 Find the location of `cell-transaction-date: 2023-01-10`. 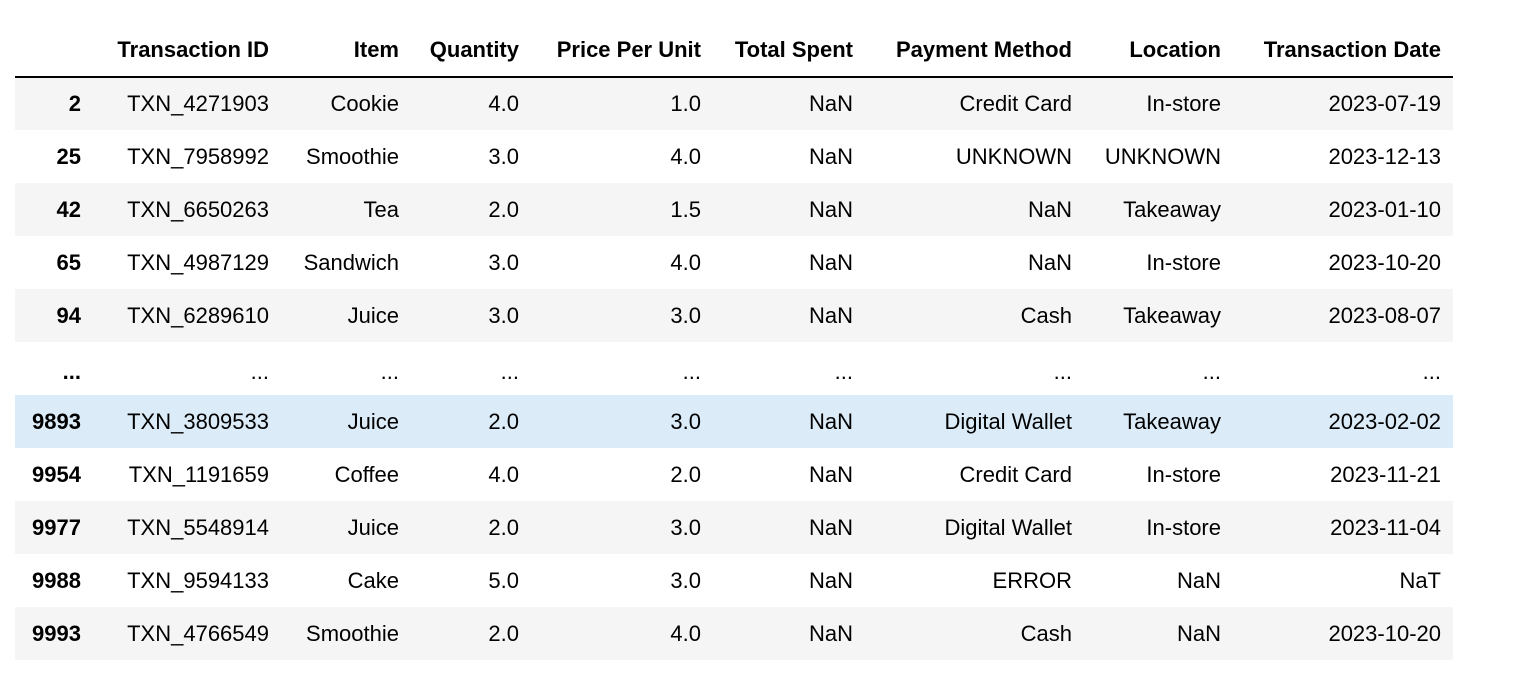

cell-transaction-date: 2023-01-10 is located at coordinates (1384, 209).